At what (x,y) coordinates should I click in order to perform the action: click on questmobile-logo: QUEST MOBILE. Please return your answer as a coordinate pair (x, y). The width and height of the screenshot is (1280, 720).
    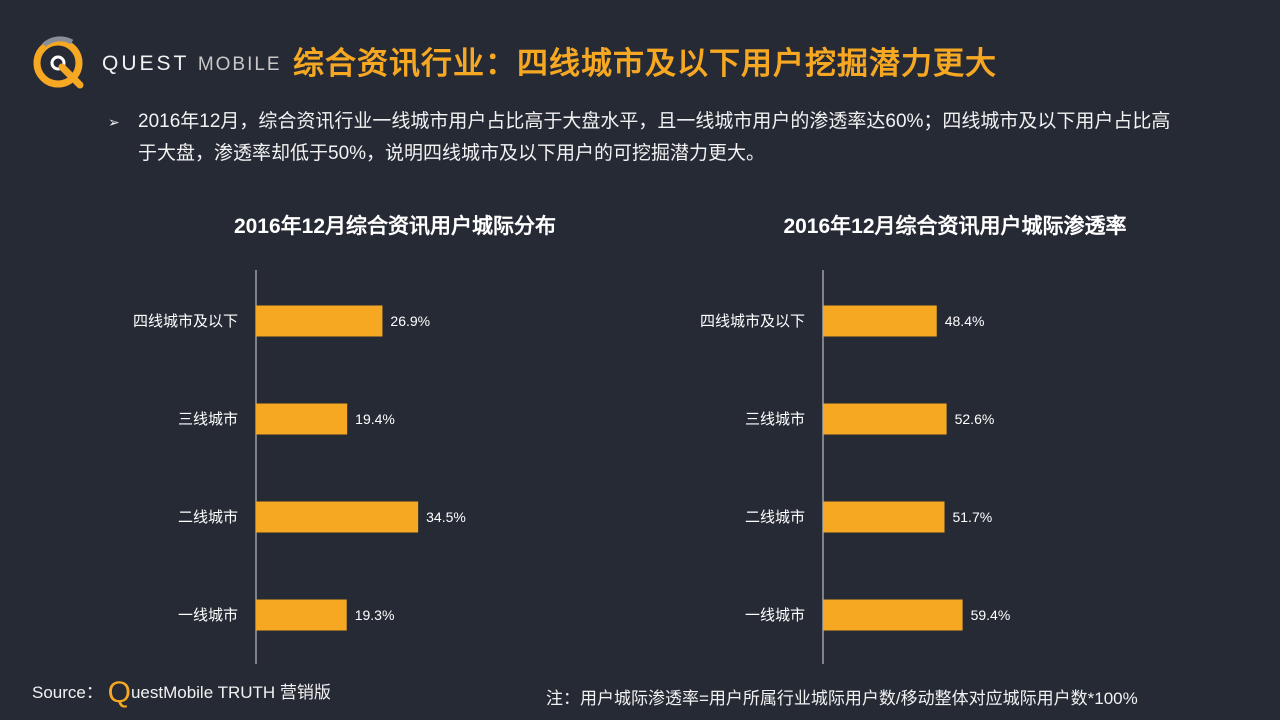
    Looking at the image, I should click on (158, 62).